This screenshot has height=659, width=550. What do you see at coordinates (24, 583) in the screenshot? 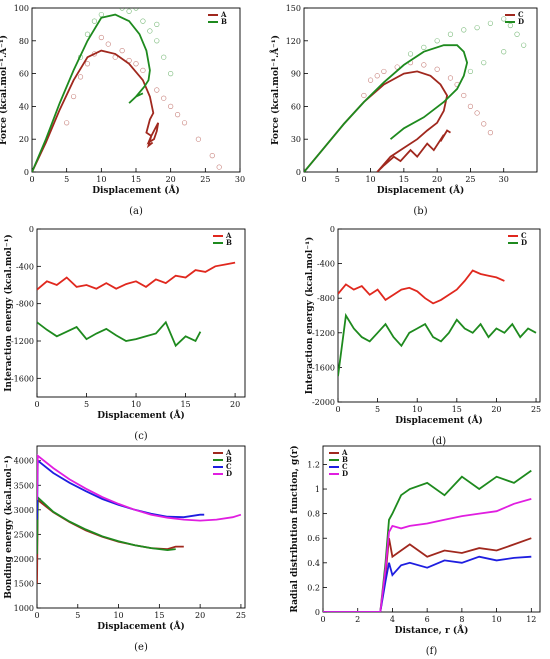
I see `y-tick-label: 1500` at bounding box center [24, 583].